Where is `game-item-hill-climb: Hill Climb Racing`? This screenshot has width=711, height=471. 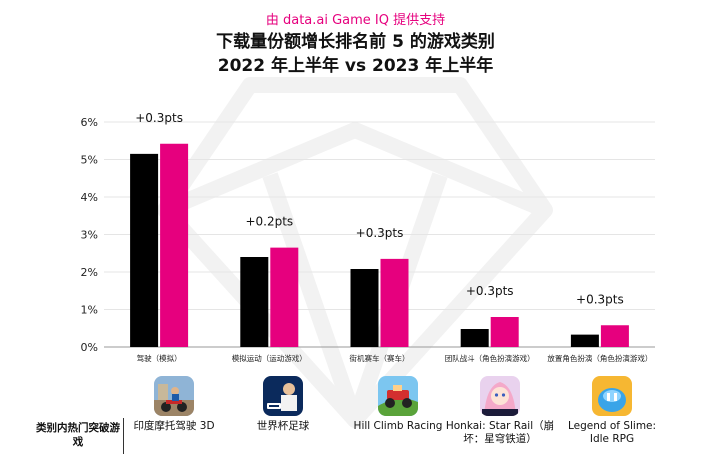
game-item-hill-climb: Hill Climb Racing is located at coordinates (398, 404).